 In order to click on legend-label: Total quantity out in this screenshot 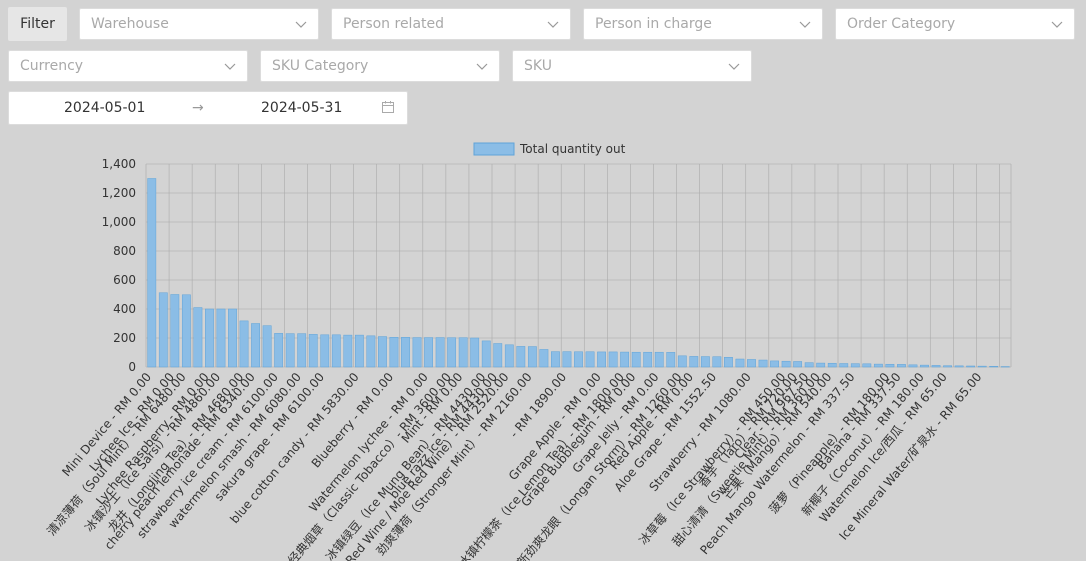, I will do `click(572, 149)`.